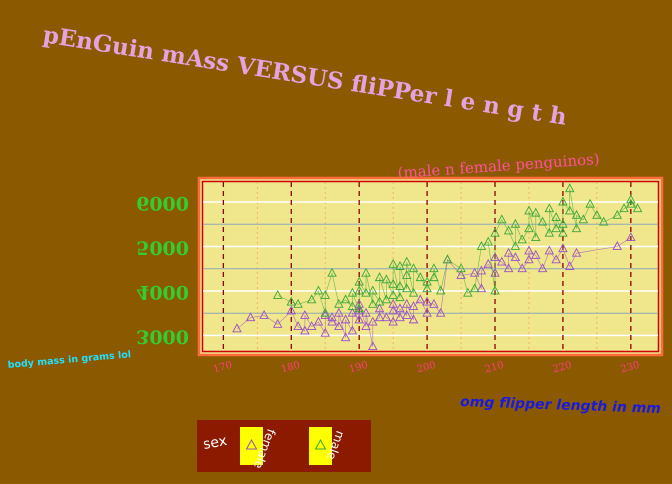 This screenshot has width=672, height=484. What do you see at coordinates (358, 368) in the screenshot?
I see `x-tick-label: 190` at bounding box center [358, 368].